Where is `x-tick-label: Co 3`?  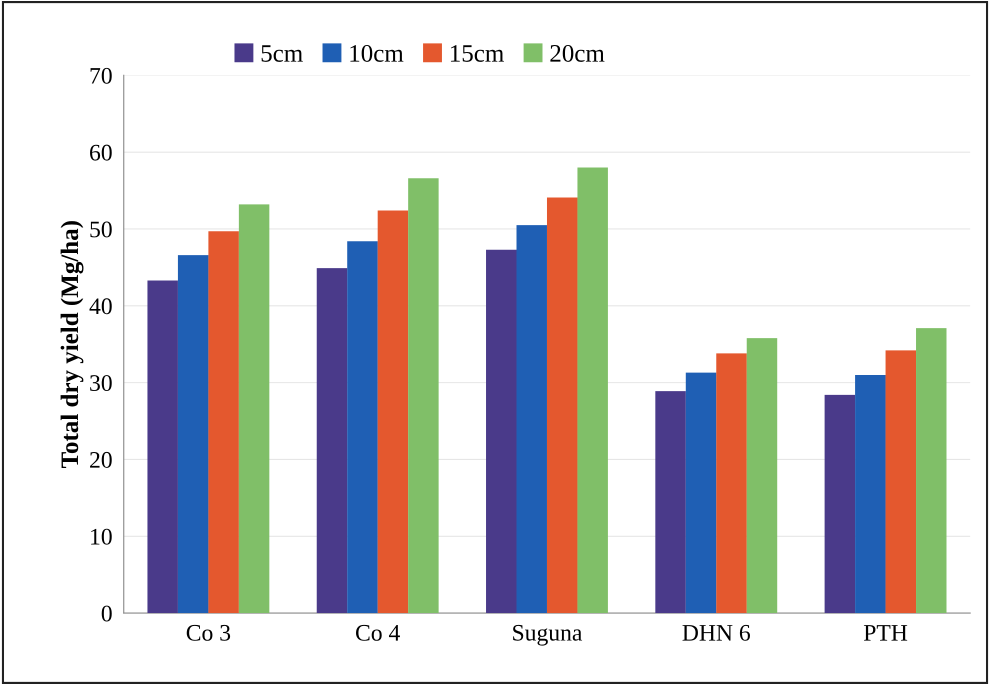
x-tick-label: Co 3 is located at coordinates (208, 632).